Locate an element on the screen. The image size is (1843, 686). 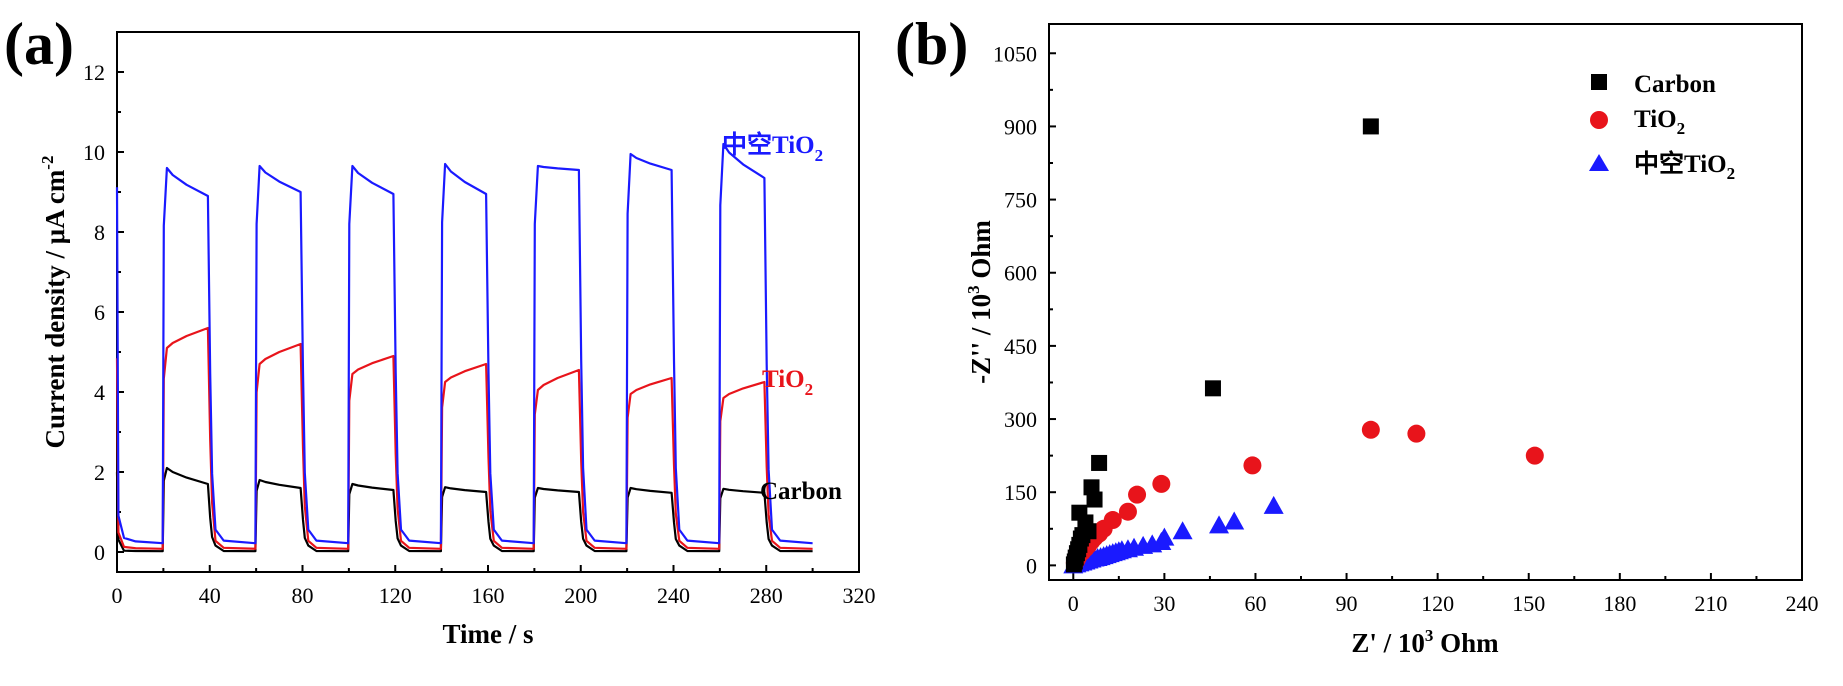
y-tick-label: 2 is located at coordinates (99, 472).